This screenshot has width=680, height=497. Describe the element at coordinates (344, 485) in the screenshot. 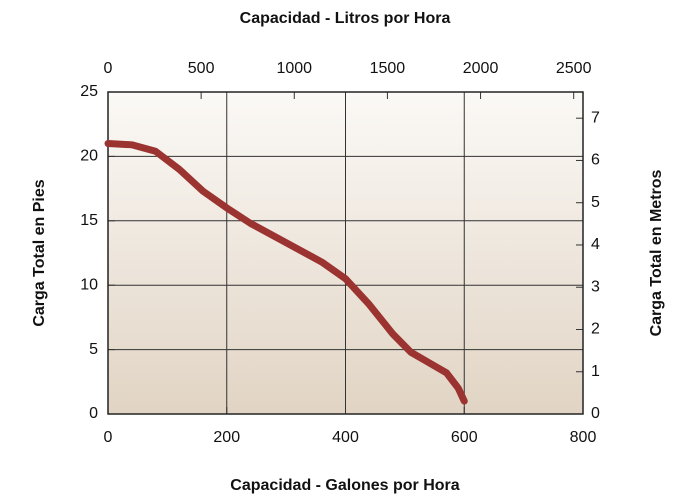

I see `x-axis-label: Capacidad - Galones por Hora` at that location.